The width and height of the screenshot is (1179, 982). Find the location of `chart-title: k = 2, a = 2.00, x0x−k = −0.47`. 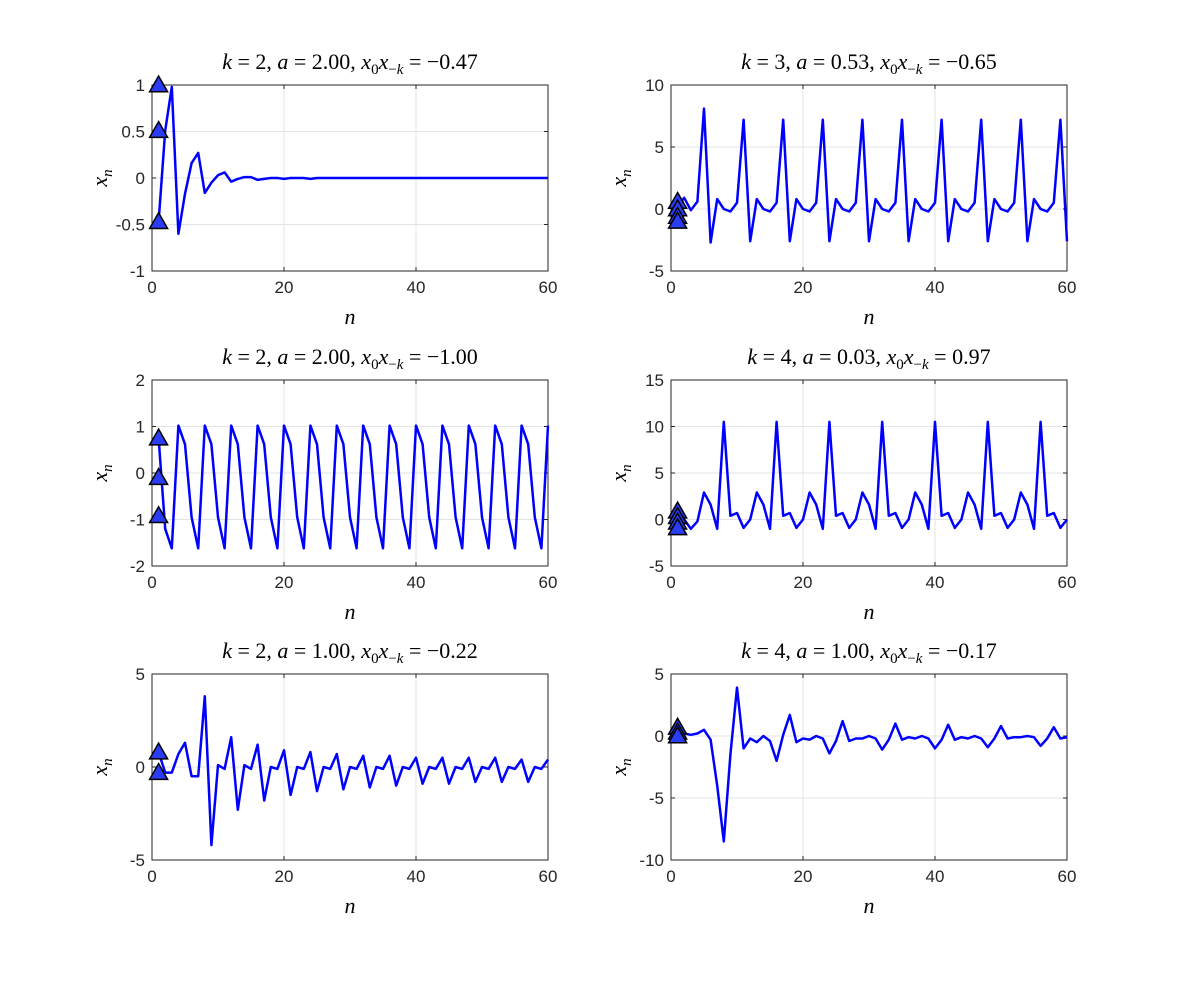

chart-title: k = 2, a = 2.00, x0x−k = −0.47 is located at coordinates (350, 63).